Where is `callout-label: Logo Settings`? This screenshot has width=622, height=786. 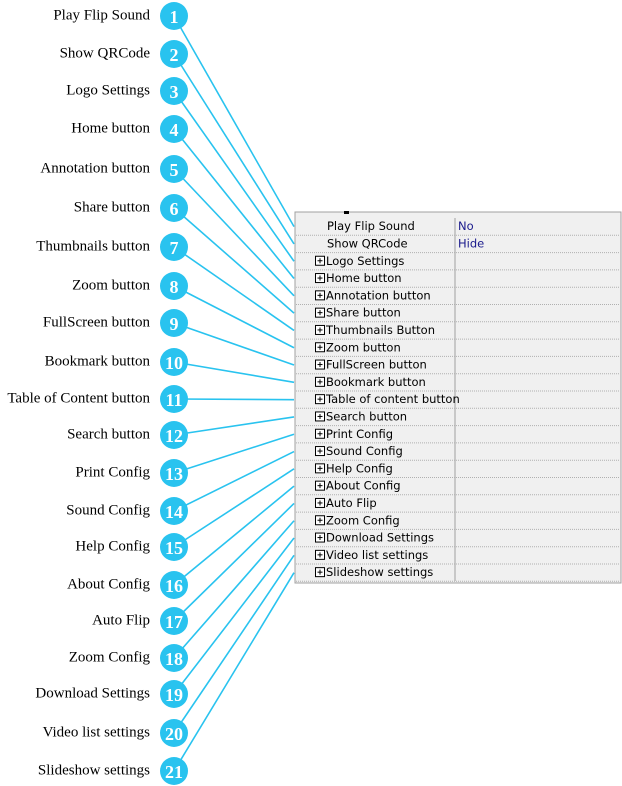
callout-label: Logo Settings is located at coordinates (108, 90).